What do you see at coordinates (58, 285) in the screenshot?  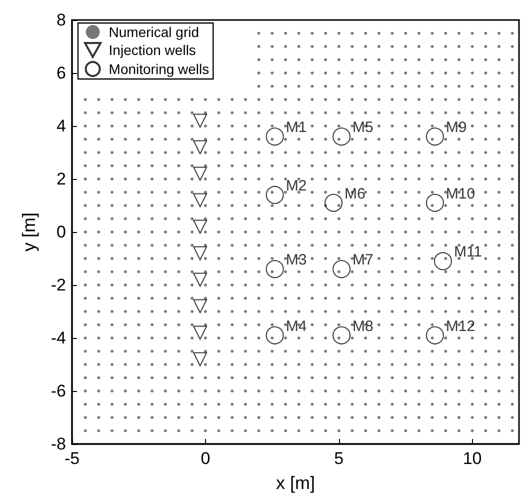 I see `y-tick-label: -2` at bounding box center [58, 285].